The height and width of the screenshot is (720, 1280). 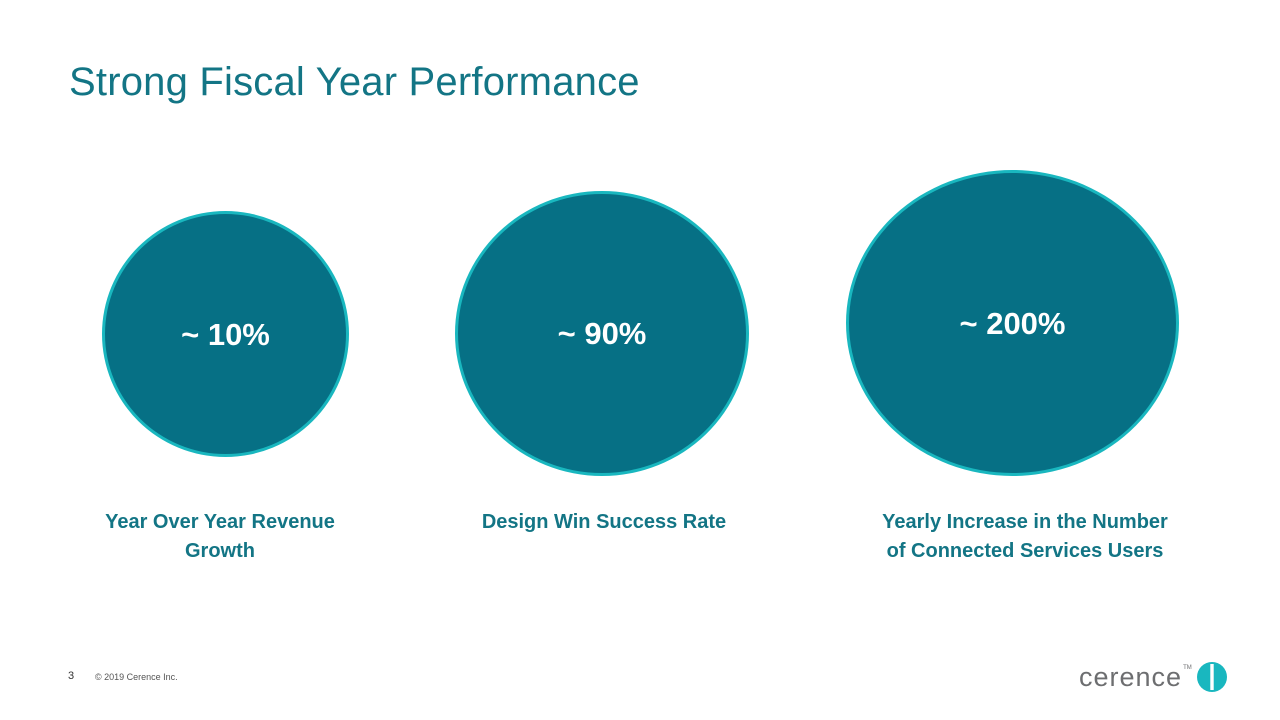 What do you see at coordinates (136, 677) in the screenshot?
I see `copyright-text: © 2019 Cerence Inc.` at bounding box center [136, 677].